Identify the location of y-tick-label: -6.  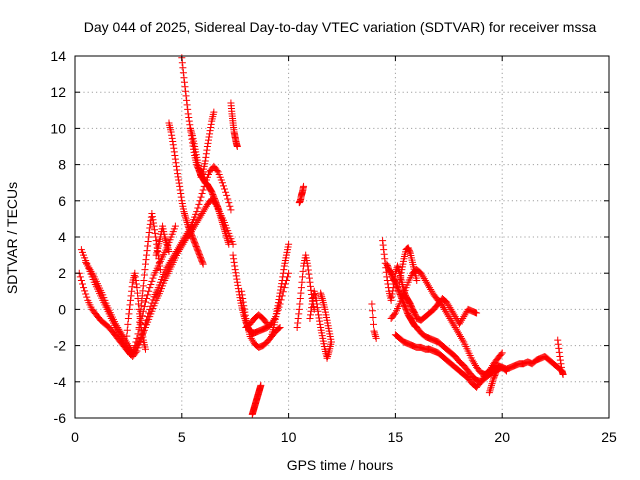
(60, 418).